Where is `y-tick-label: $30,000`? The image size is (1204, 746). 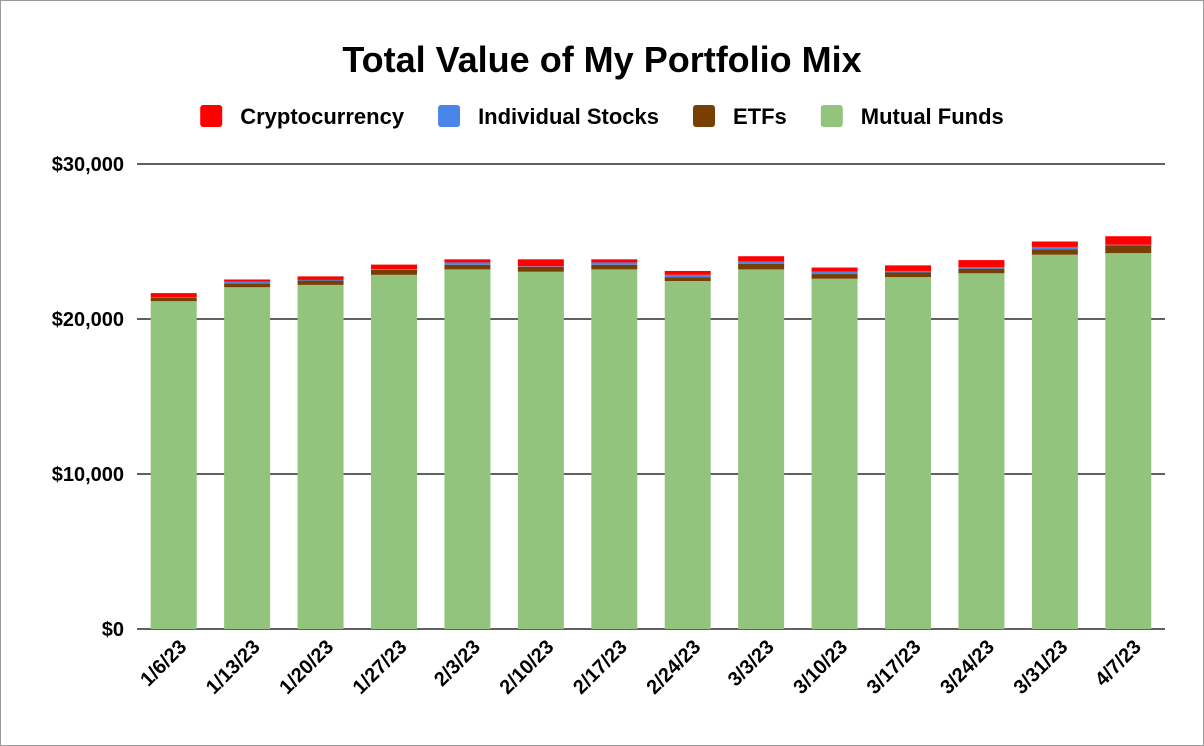
y-tick-label: $30,000 is located at coordinates (88, 165).